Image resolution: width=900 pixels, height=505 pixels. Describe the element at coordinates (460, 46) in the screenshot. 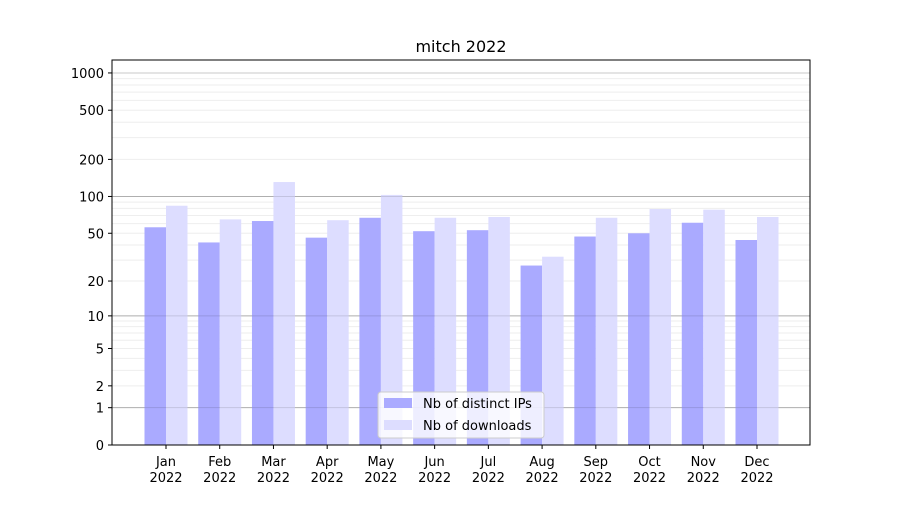

I see `chart-title: mitch 2022` at that location.